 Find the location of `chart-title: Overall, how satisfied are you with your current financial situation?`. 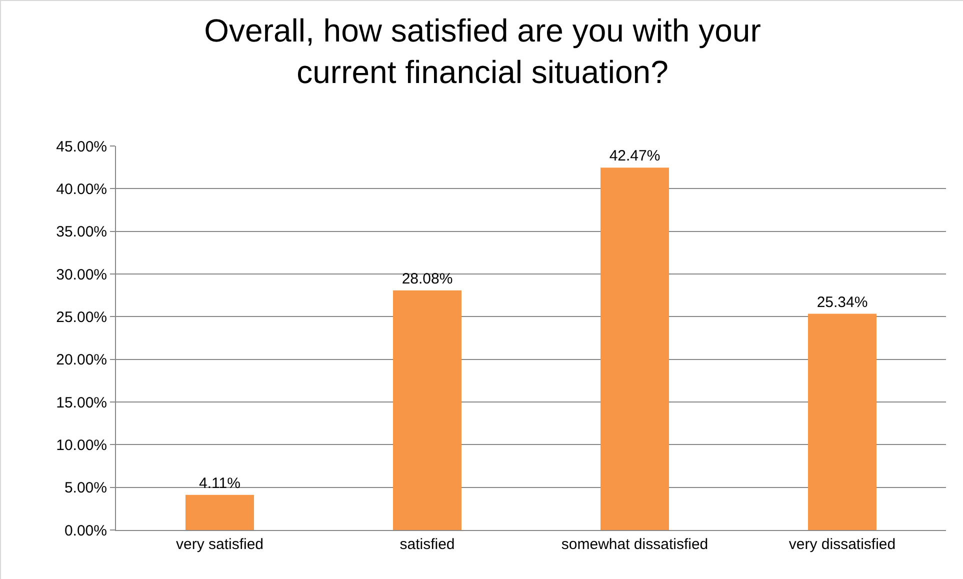

chart-title: Overall, how satisfied are you with your current financial situation? is located at coordinates (483, 51).